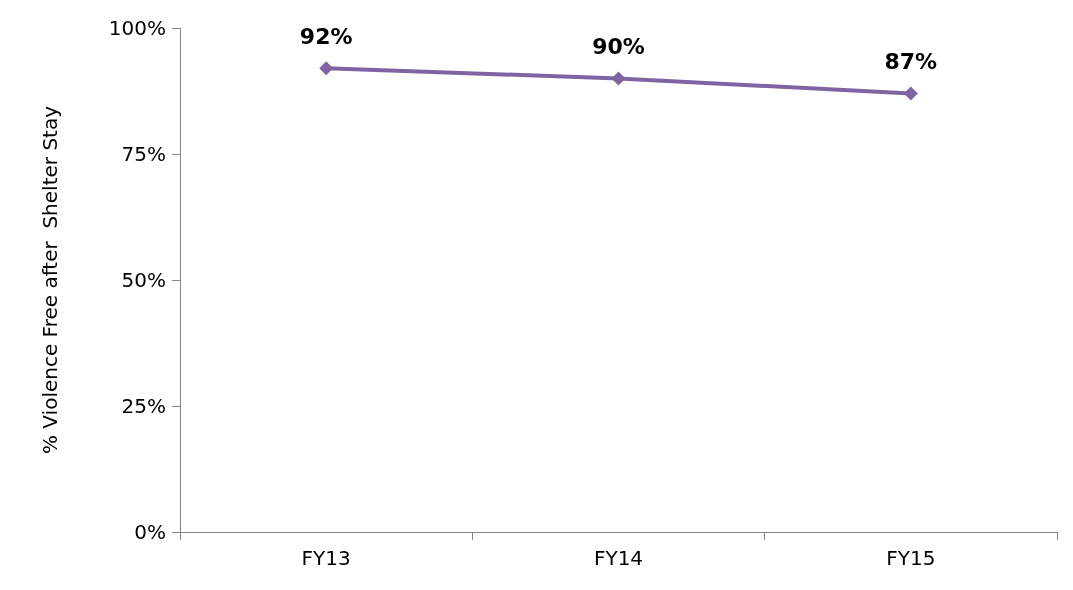 The image size is (1073, 590). Describe the element at coordinates (911, 62) in the screenshot. I see `data-label: 87%` at that location.